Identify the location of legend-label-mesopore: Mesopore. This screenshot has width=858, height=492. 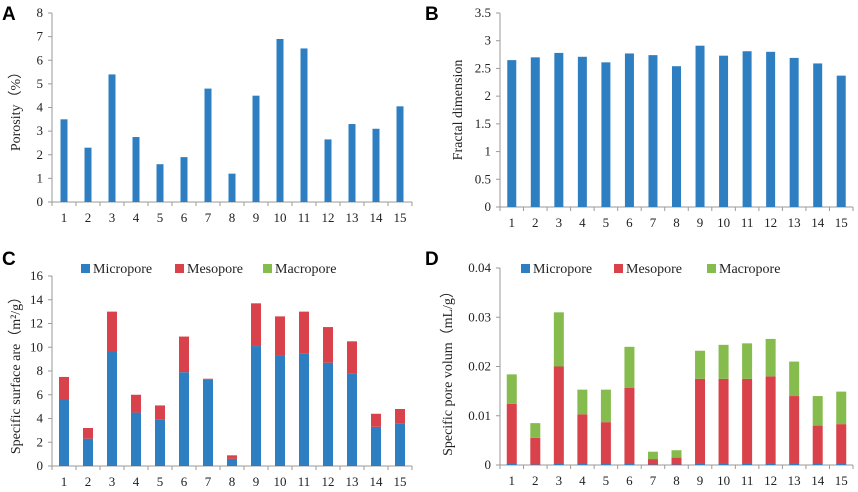
(215, 269).